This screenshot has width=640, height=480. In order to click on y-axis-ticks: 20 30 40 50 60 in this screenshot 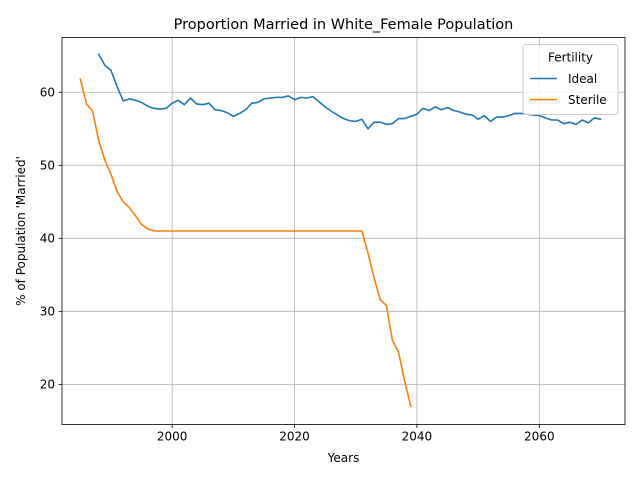, I will do `click(51, 239)`.